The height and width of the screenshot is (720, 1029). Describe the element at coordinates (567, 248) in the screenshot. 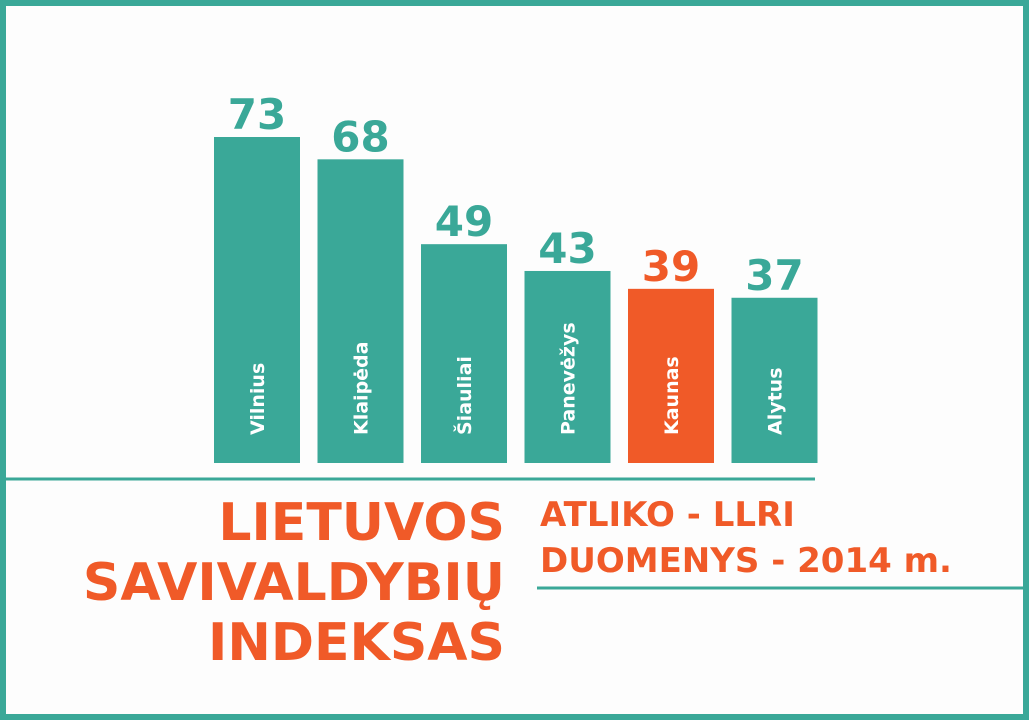

I see `value-label: 43` at that location.